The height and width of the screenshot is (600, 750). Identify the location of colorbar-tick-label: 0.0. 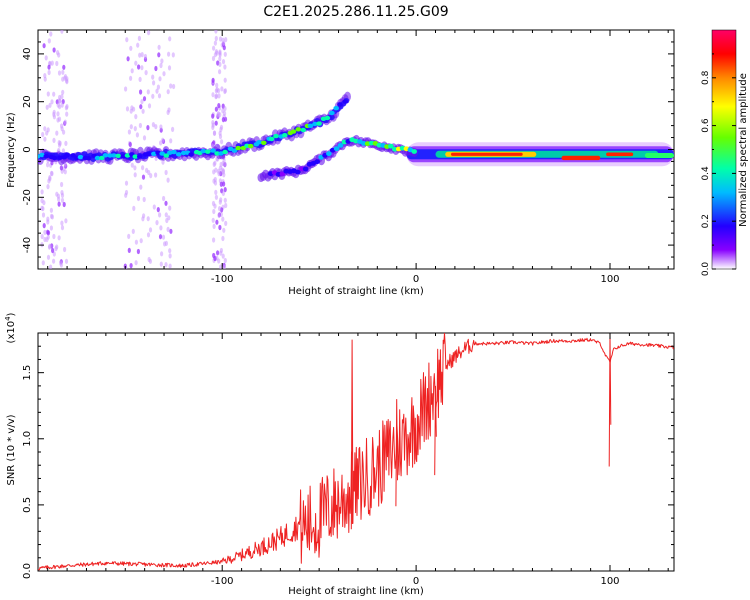
(706, 269).